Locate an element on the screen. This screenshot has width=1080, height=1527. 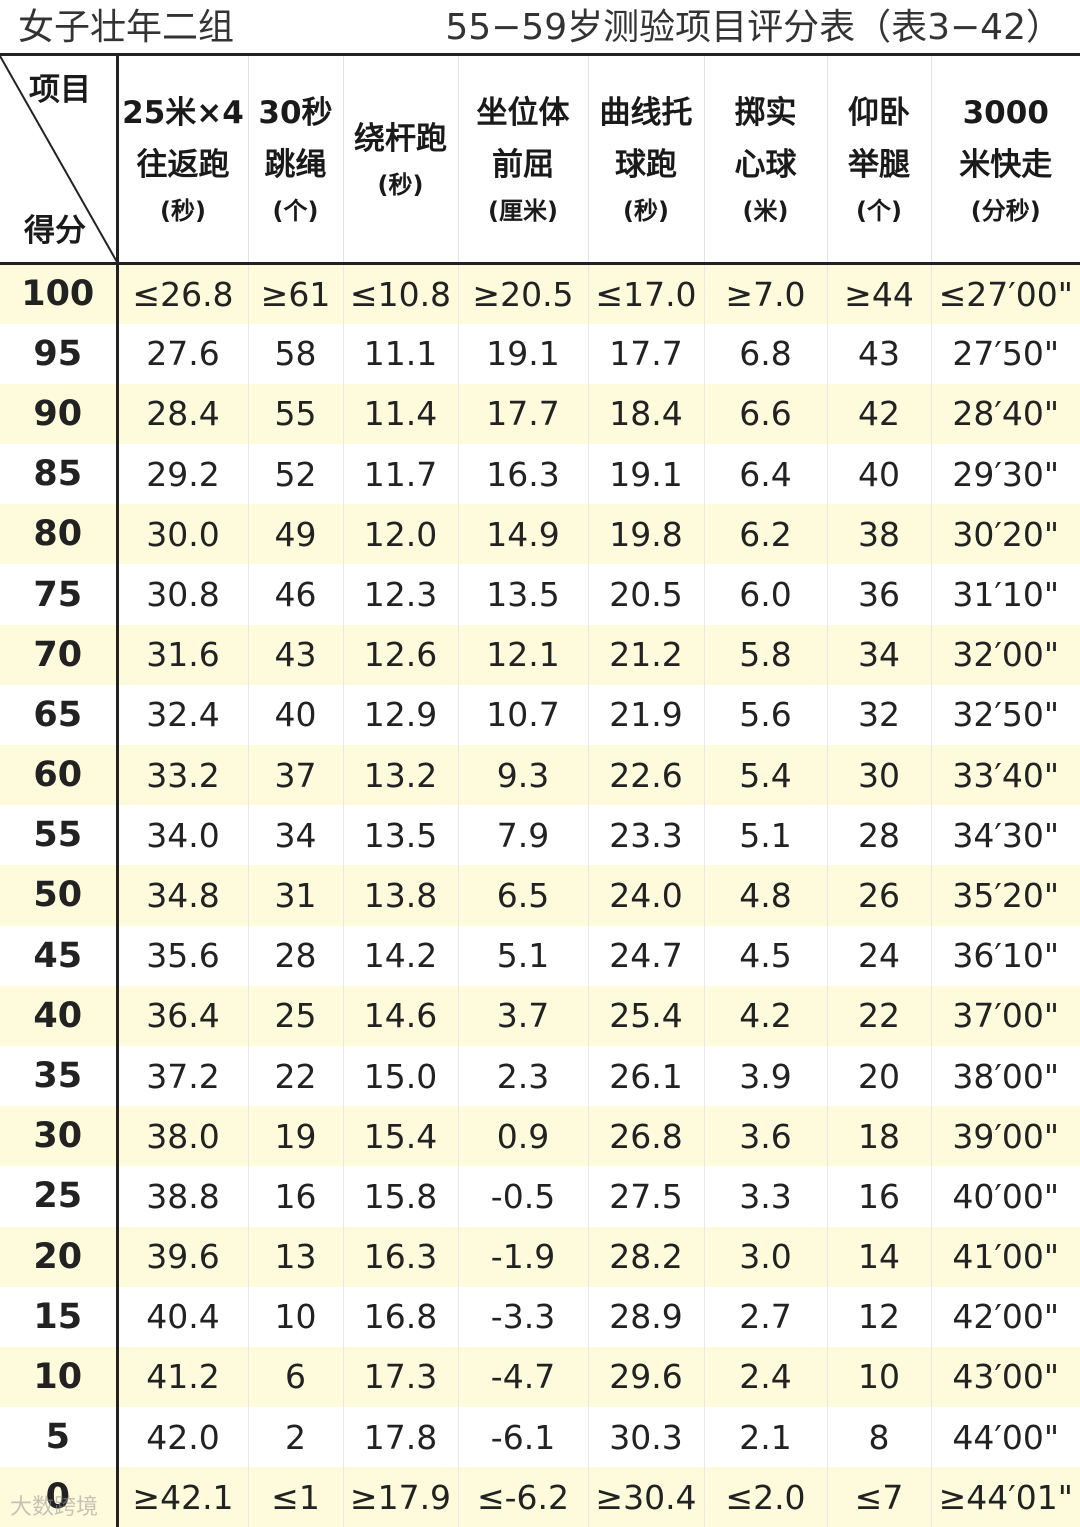
value-cell: 40 is located at coordinates (879, 474).